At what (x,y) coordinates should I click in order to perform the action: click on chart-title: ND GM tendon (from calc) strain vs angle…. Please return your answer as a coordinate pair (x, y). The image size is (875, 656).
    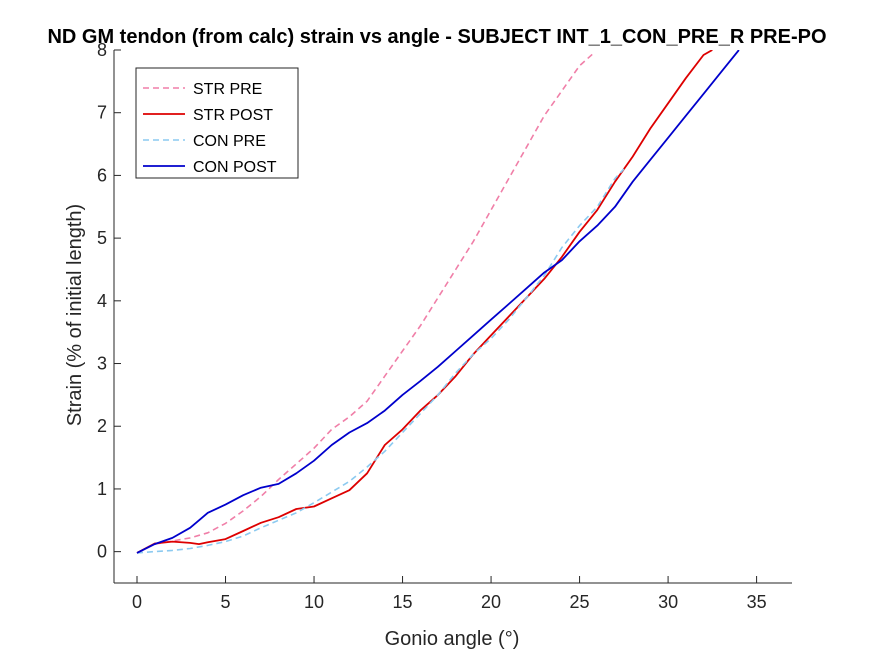
    Looking at the image, I should click on (436, 37).